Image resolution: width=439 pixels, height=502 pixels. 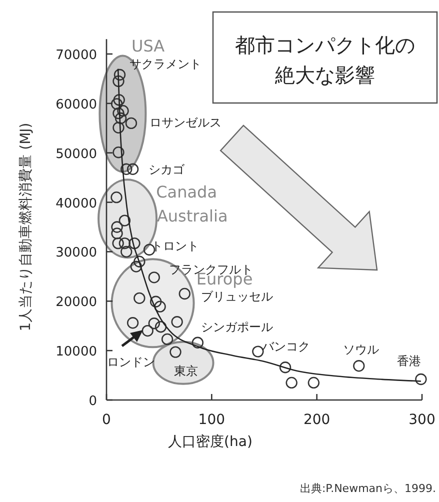 What do you see at coordinates (106, 420) in the screenshot?
I see `x-tick-label: 0` at bounding box center [106, 420].